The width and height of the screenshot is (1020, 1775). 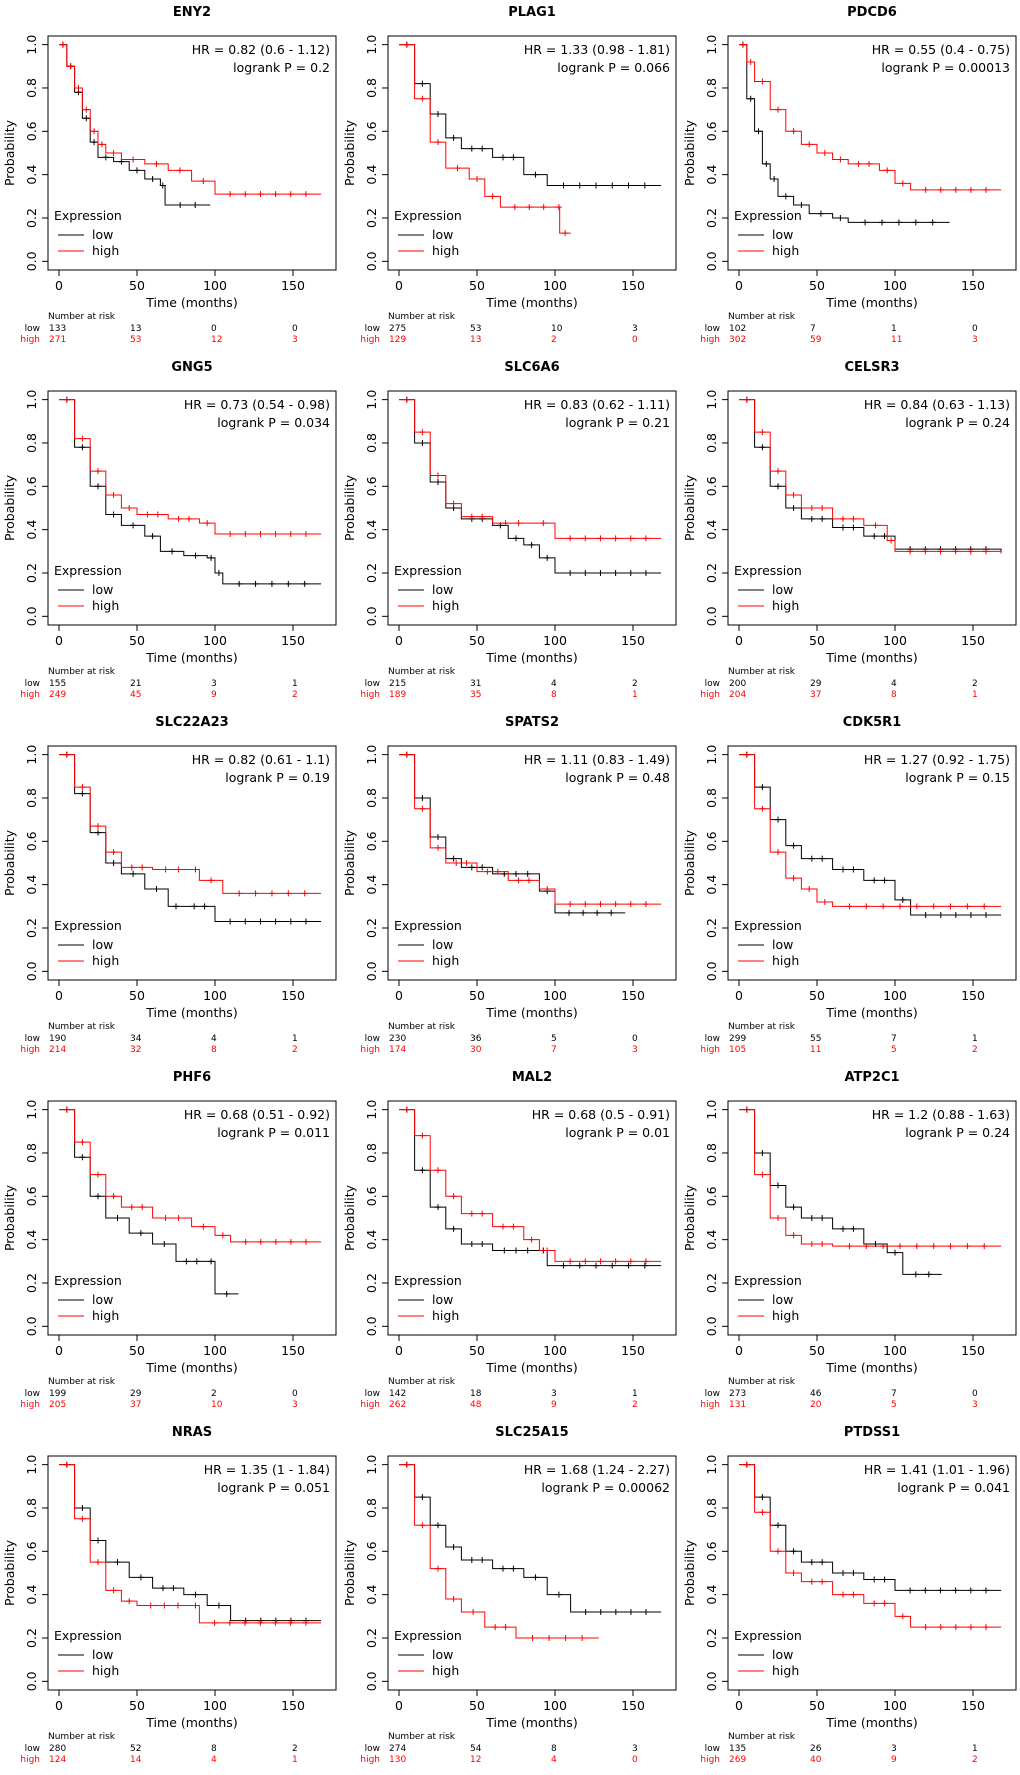 What do you see at coordinates (295, 1405) in the screenshot?
I see `risk-count-high: 3` at bounding box center [295, 1405].